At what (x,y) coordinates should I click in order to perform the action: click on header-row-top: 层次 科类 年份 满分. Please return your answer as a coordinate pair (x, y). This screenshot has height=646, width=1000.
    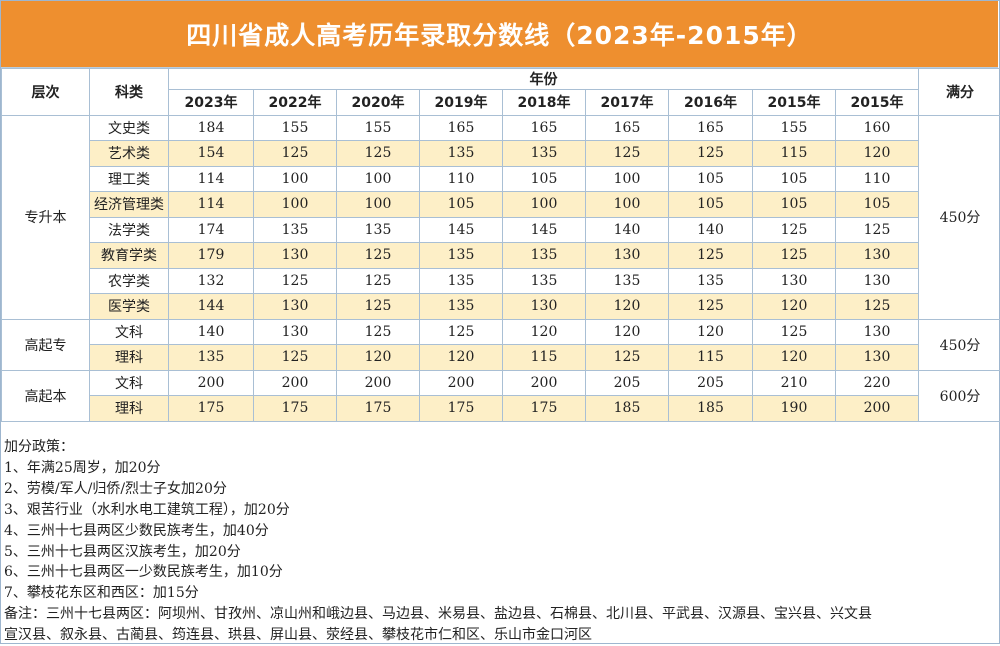
    Looking at the image, I should click on (501, 79).